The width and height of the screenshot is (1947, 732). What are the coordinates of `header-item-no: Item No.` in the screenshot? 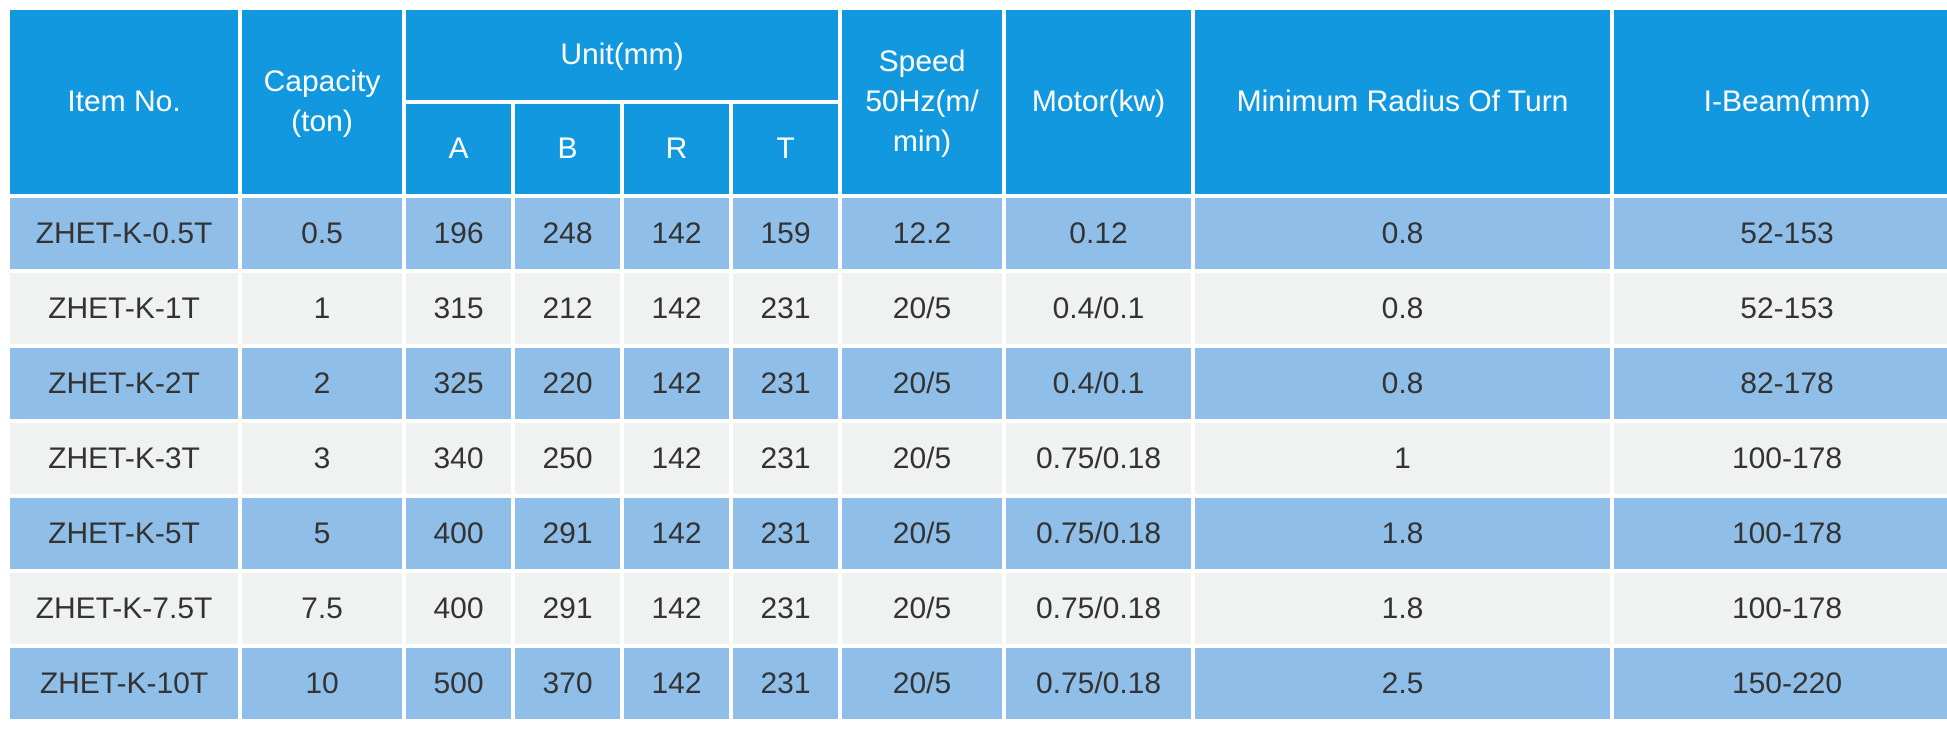 It's located at (124, 102).